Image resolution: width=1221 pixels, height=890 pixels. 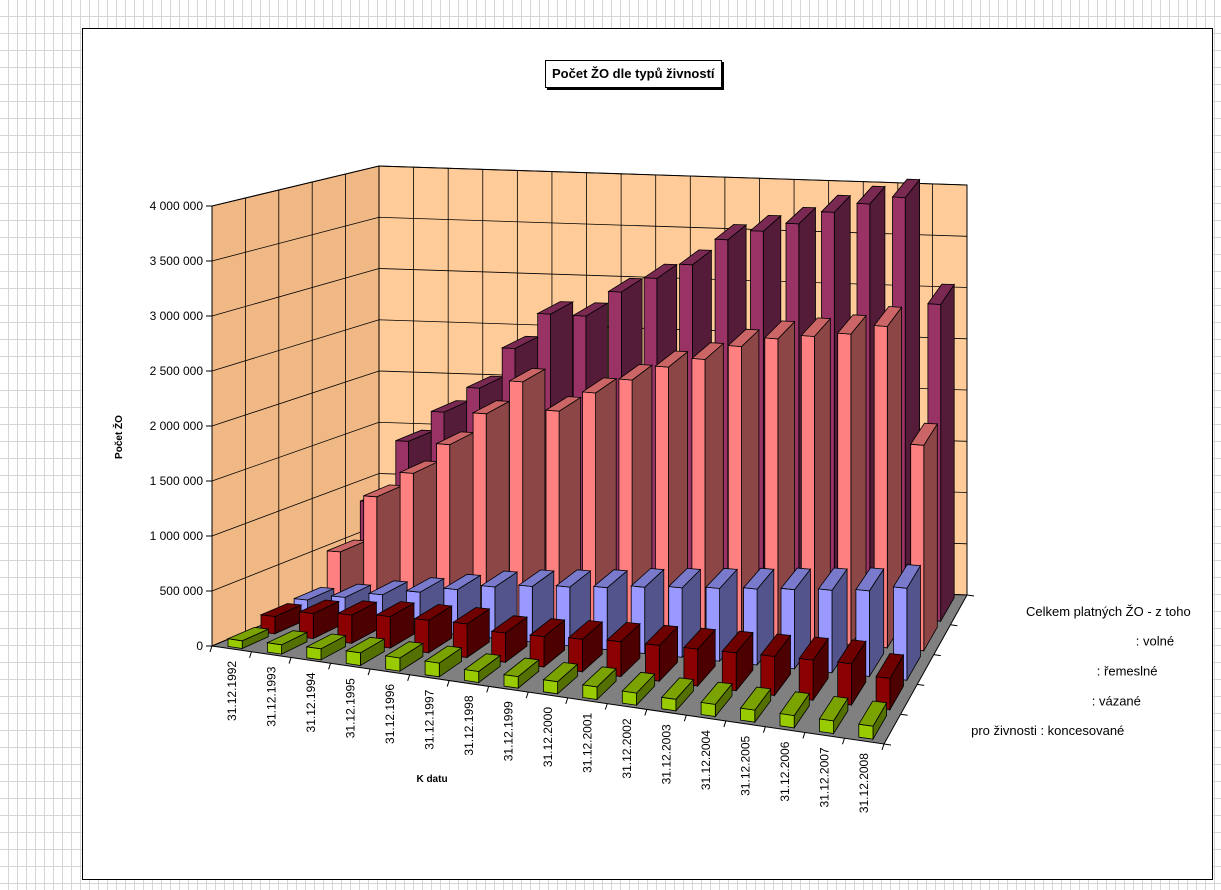 What do you see at coordinates (864, 783) in the screenshot?
I see `x-tick-label: 31.12.2008` at bounding box center [864, 783].